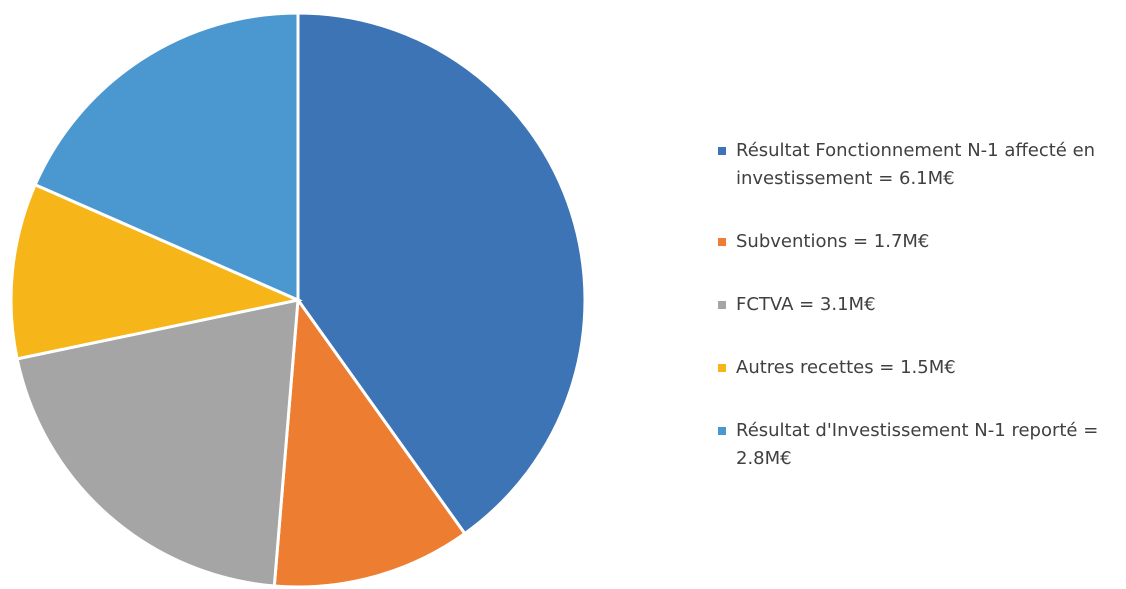  I want to click on legend-label: Subventions = 1.7M€, so click(833, 242).